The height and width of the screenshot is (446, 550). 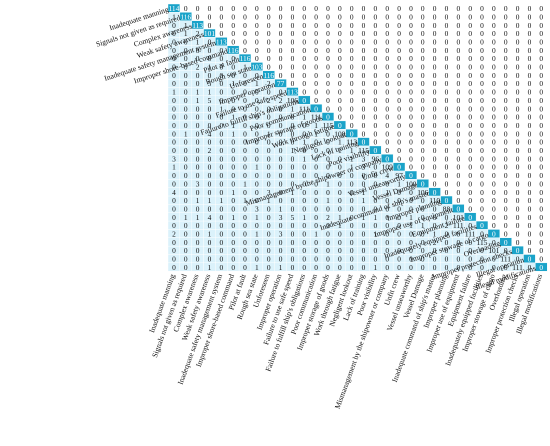 What do you see at coordinates (316, 117) in the screenshot?
I see `cell-value: 111` at bounding box center [316, 117].